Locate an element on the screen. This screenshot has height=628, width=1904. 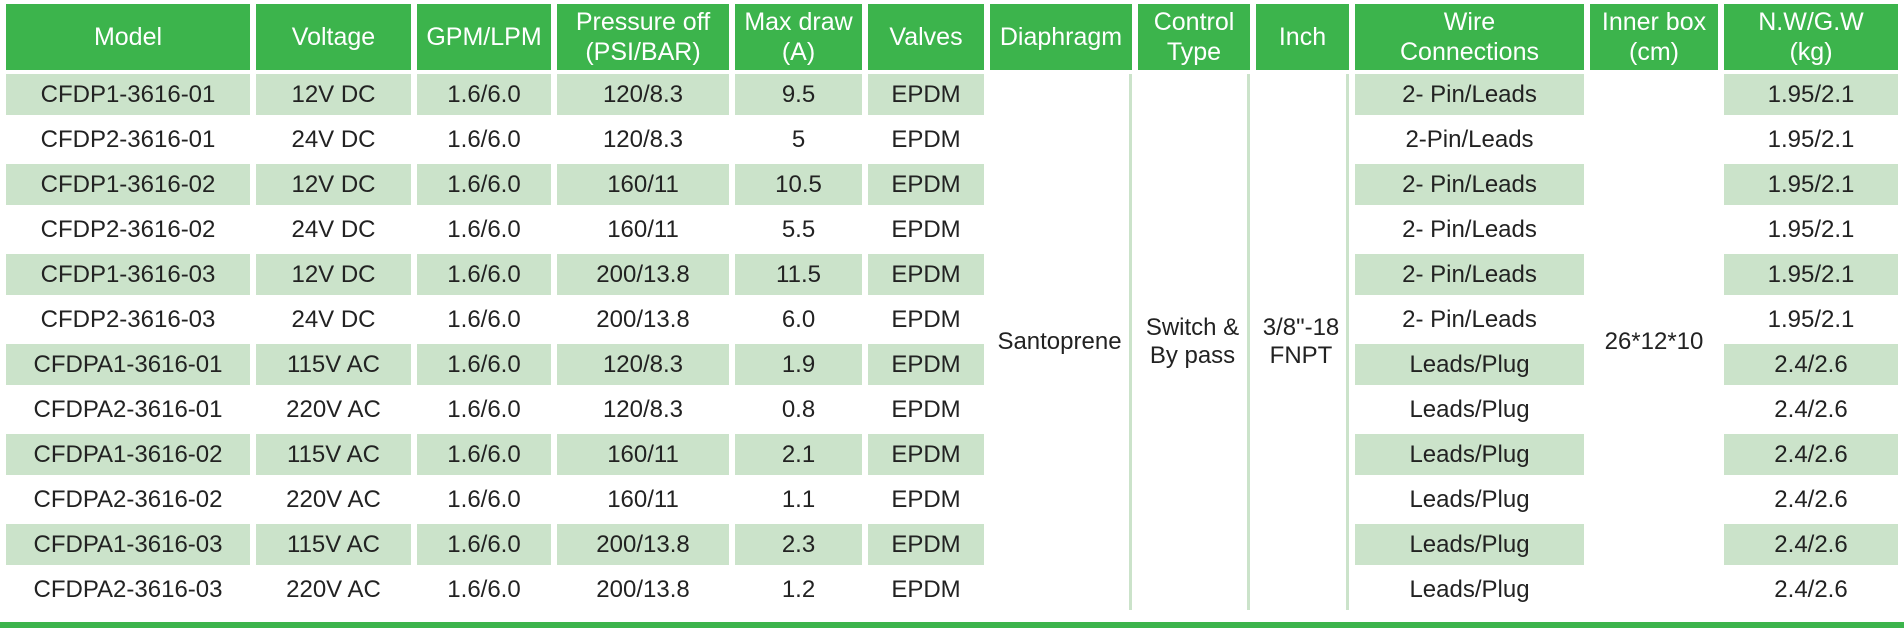
column-header-pressure-off: Pressure off (PSI/BAR) is located at coordinates (643, 37).